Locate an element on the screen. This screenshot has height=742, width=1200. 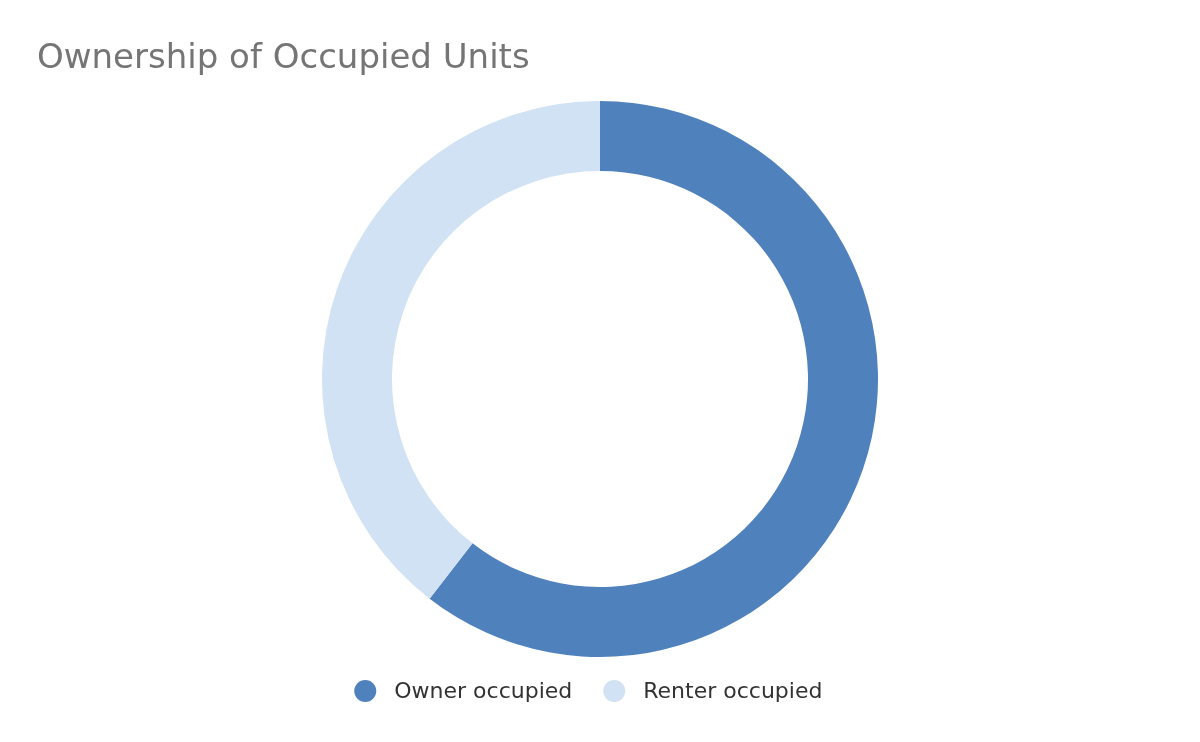
legend-label: Owner occupied is located at coordinates (483, 690).